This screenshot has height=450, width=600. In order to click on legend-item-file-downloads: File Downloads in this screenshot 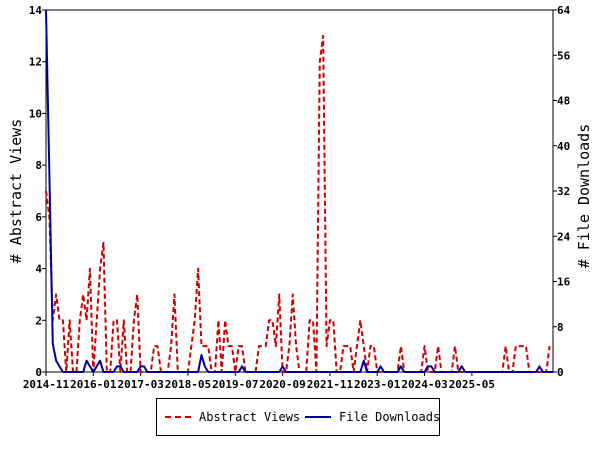, I will do `click(372, 417)`.